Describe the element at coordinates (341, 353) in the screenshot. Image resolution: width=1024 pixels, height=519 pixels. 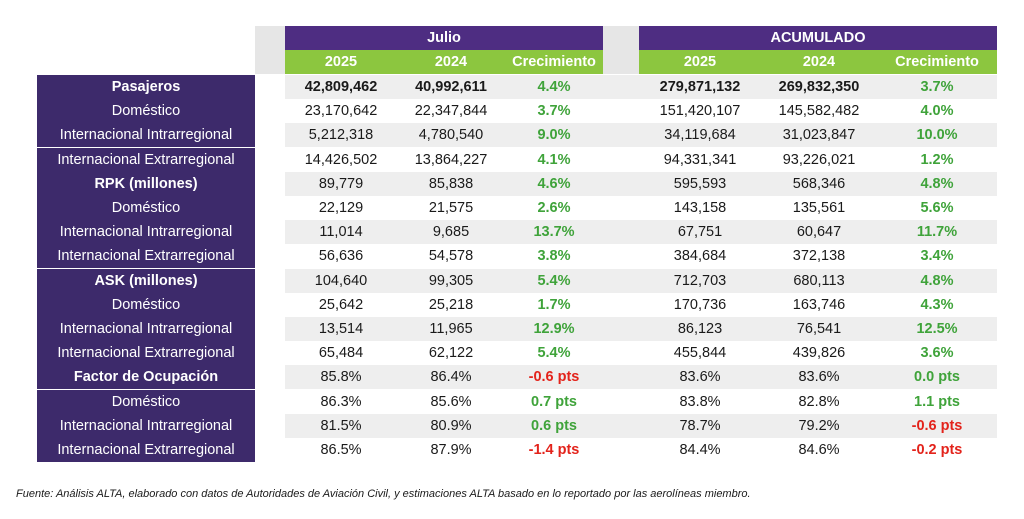
I see `table-cell: 65,484` at that location.